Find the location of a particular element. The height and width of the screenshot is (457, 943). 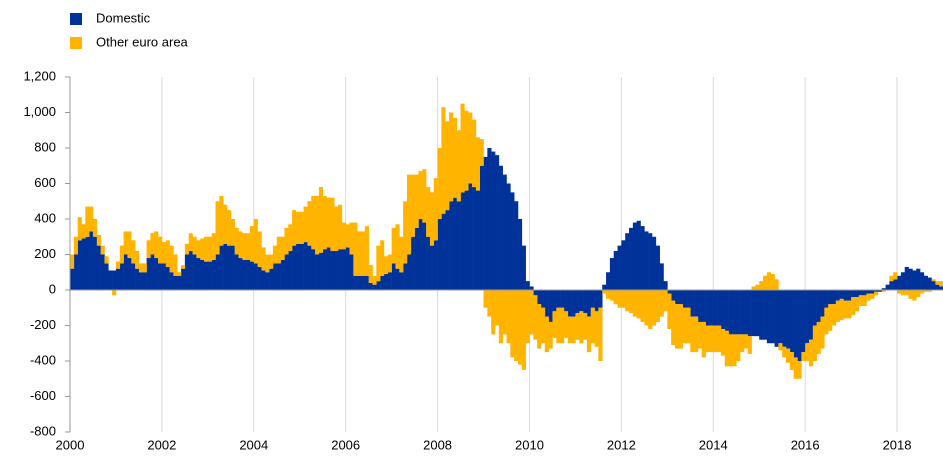

y-tick-label: 1,200 is located at coordinates (39, 75).